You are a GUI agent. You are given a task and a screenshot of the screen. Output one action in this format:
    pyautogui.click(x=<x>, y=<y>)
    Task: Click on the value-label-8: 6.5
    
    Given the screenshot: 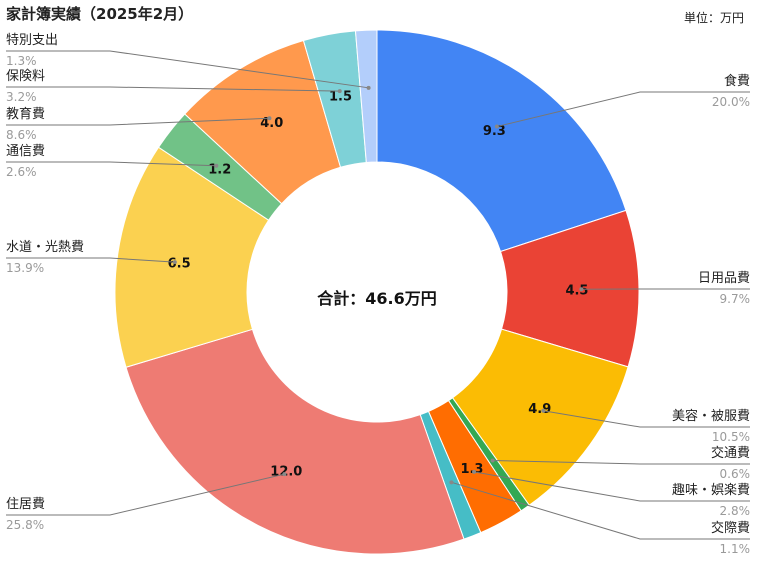 What is the action you would take?
    pyautogui.click(x=179, y=264)
    